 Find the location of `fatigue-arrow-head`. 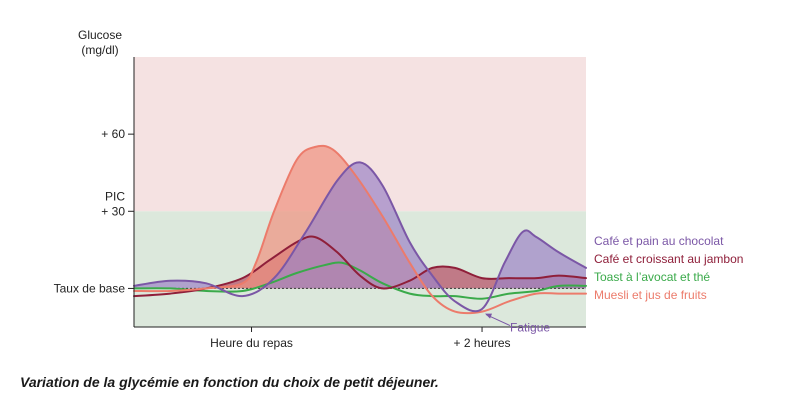

fatigue-arrow-head is located at coordinates (489, 316).